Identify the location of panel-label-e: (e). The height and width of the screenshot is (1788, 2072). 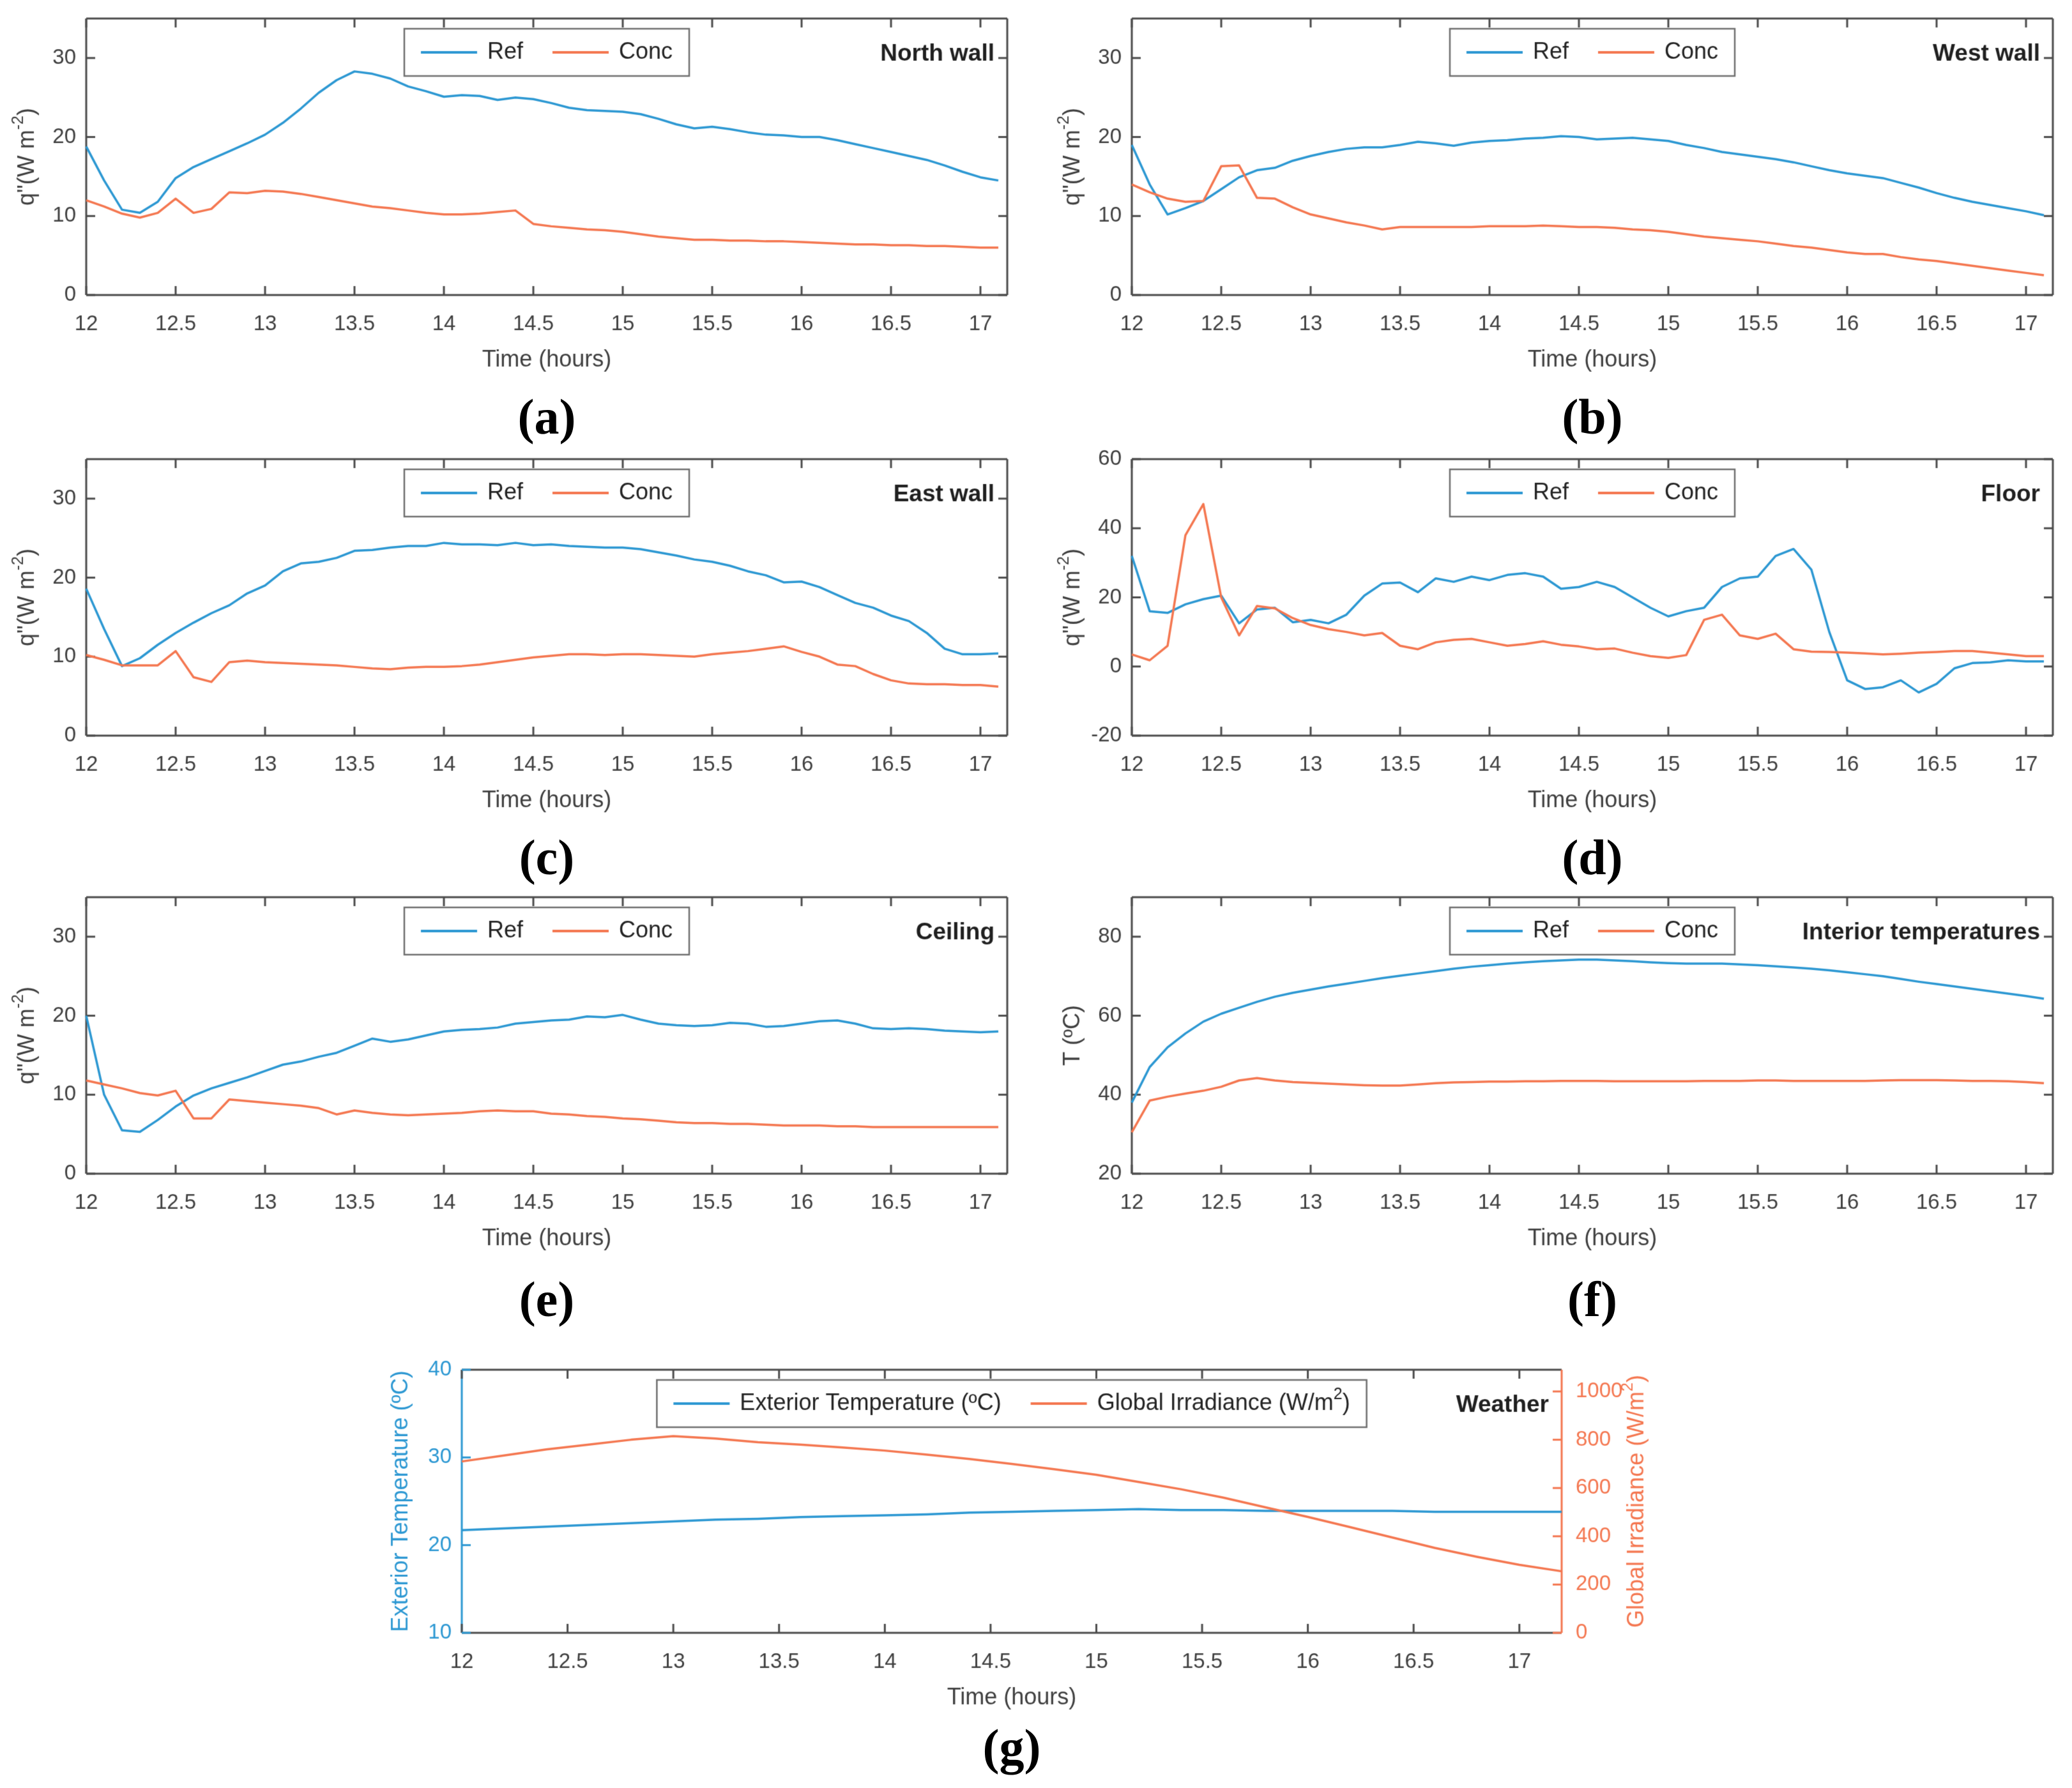
(547, 1299).